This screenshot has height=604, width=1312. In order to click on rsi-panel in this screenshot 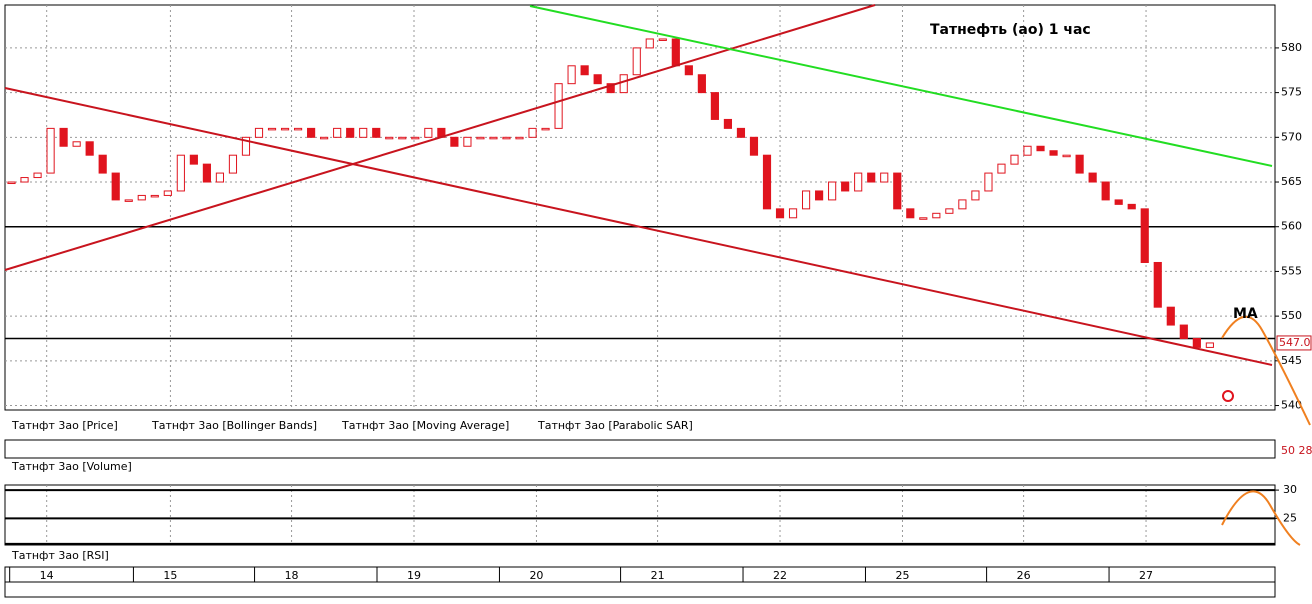, I will do `click(640, 515)`.